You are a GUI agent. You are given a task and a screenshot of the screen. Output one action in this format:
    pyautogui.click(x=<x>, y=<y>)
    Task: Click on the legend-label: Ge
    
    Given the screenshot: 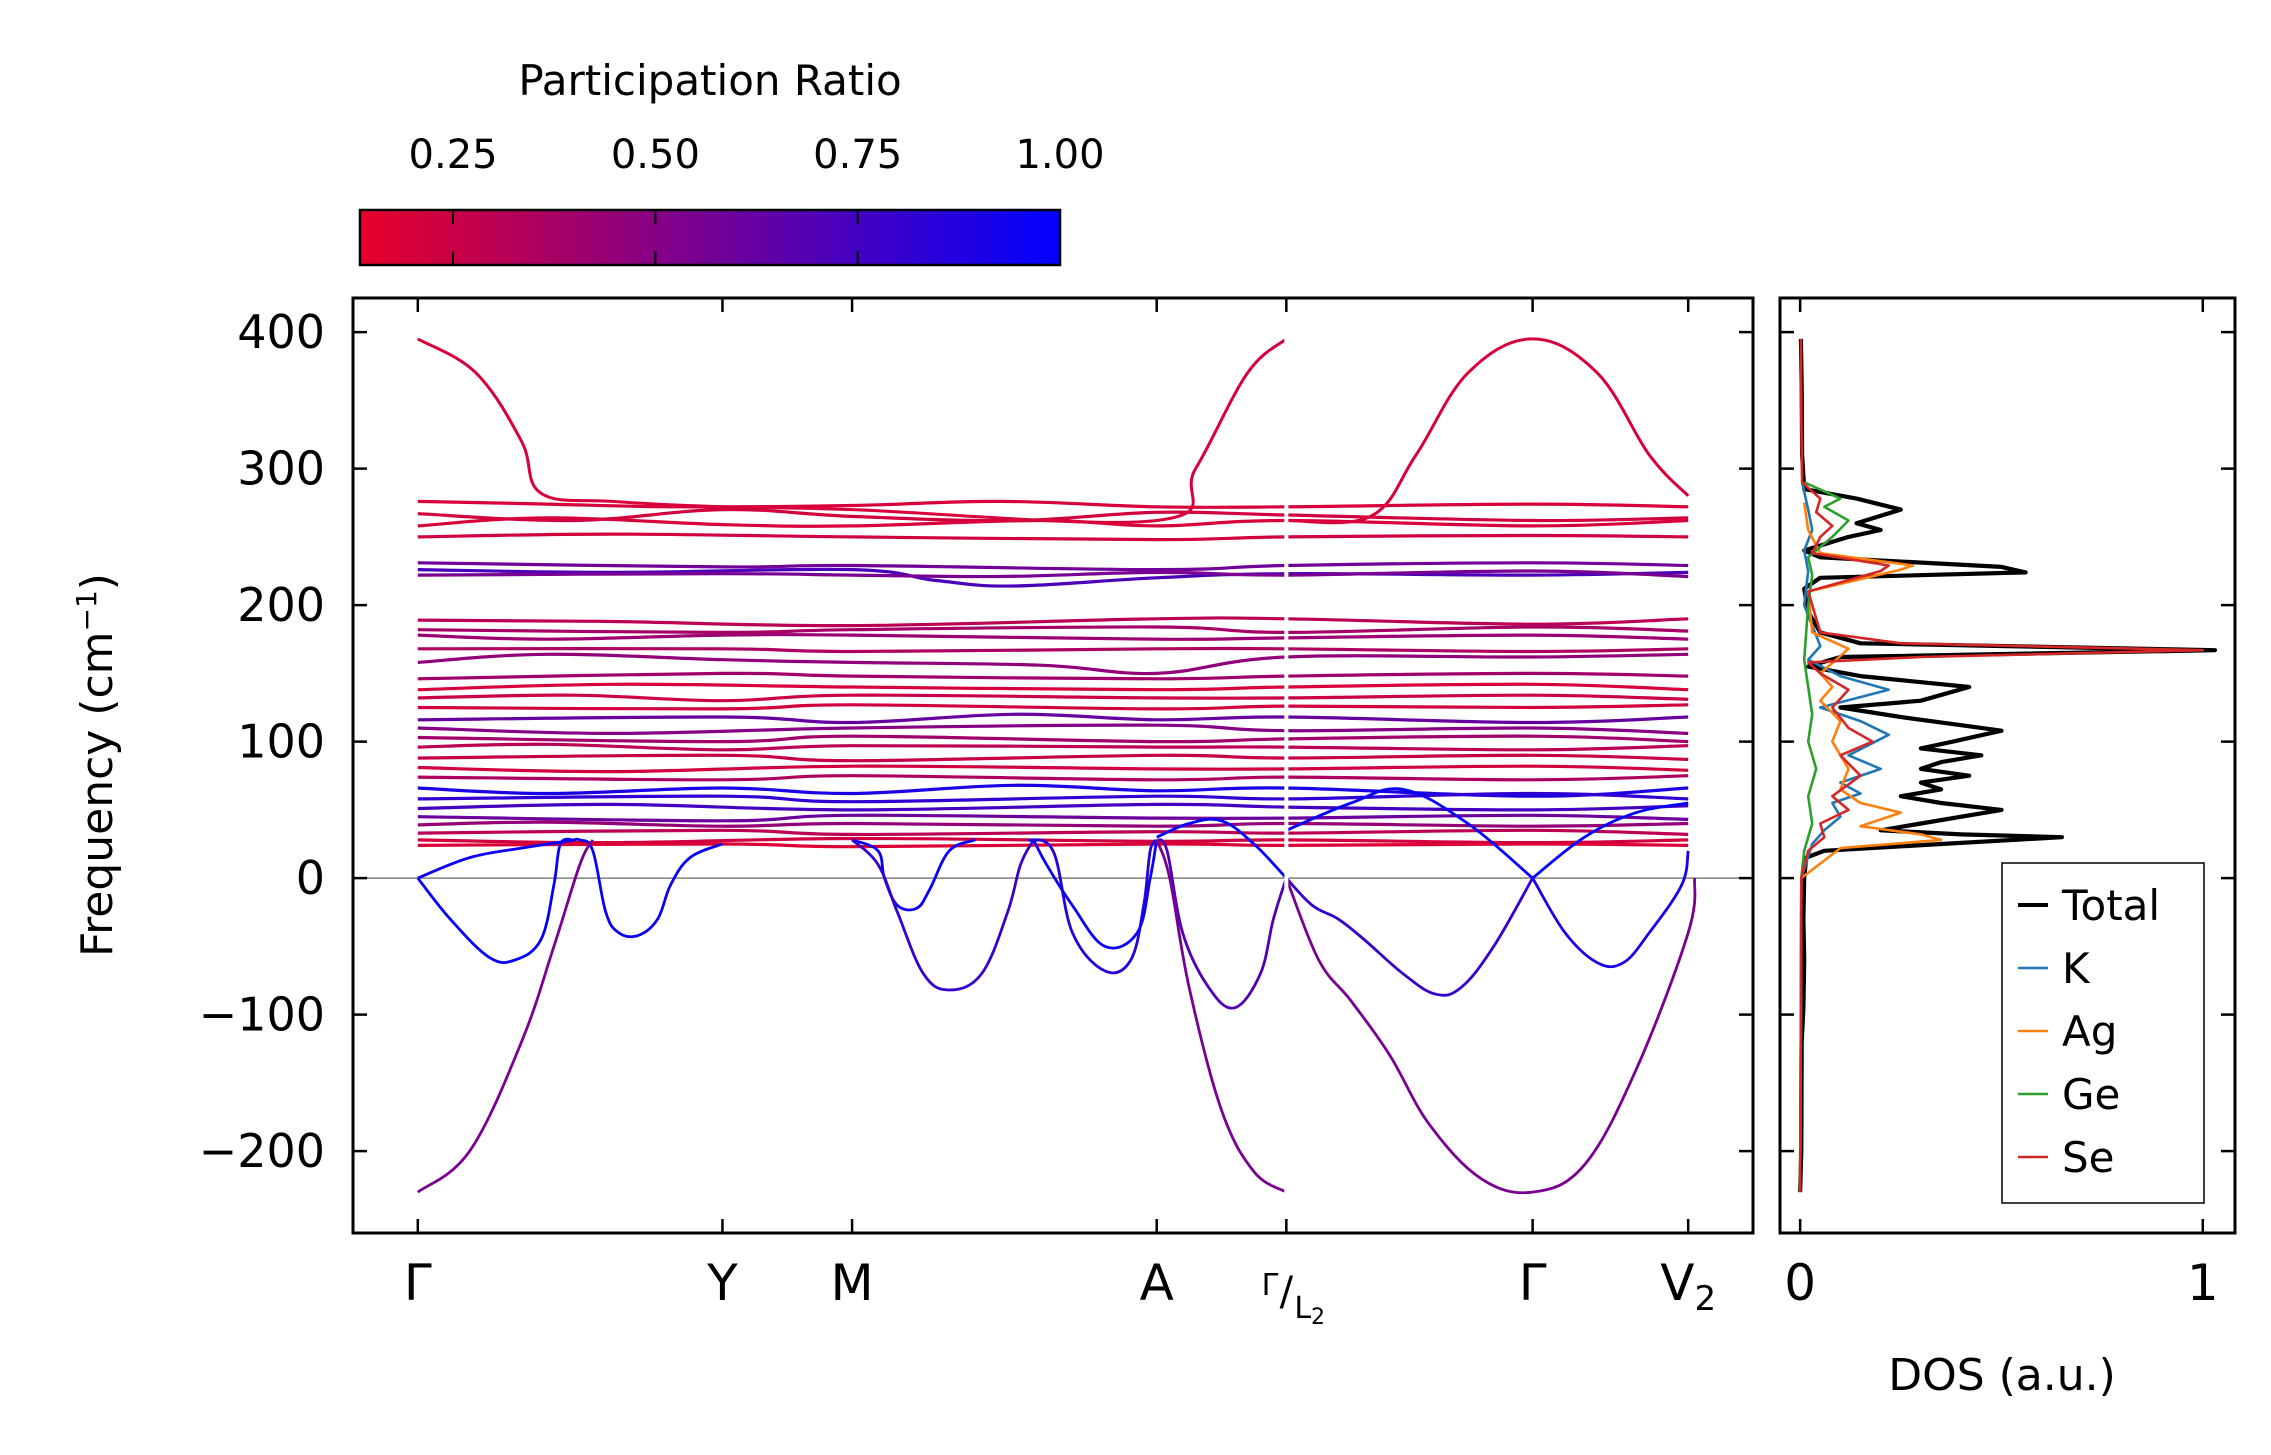 What is the action you would take?
    pyautogui.click(x=2091, y=1094)
    